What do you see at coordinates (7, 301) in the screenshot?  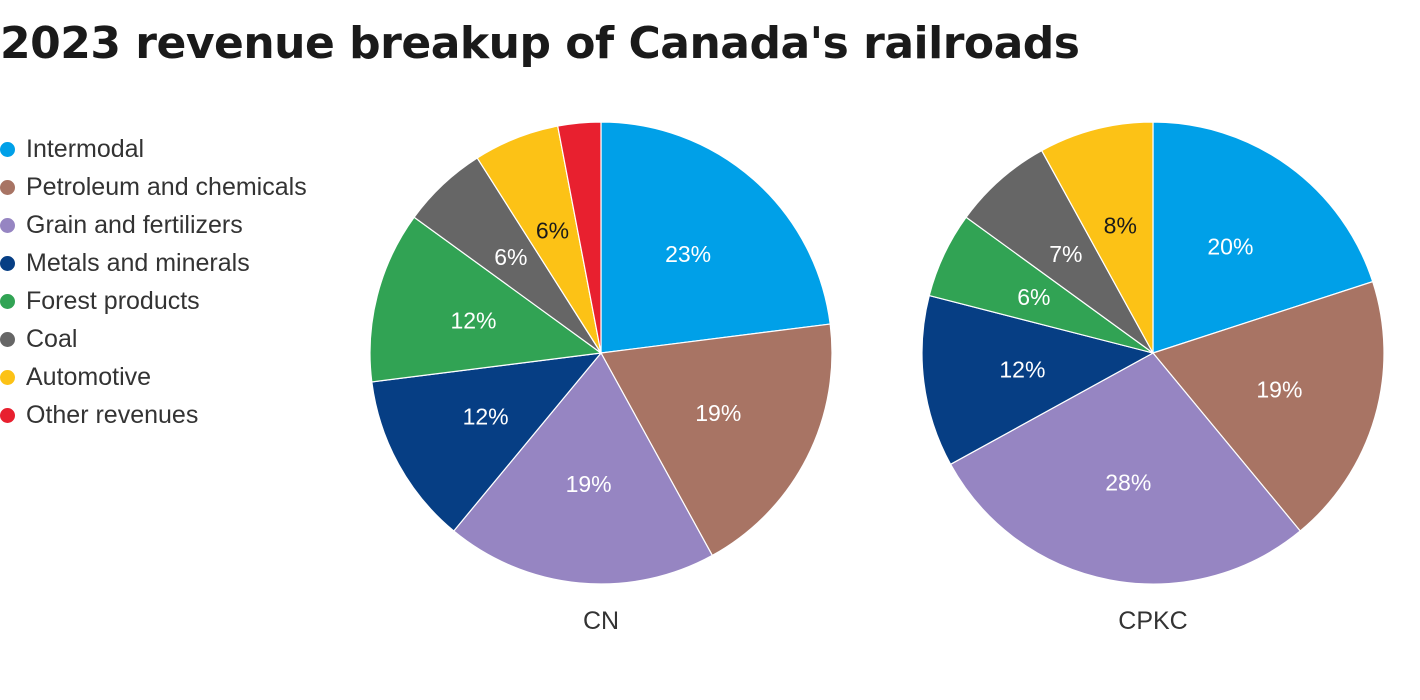 I see `legend-swatch-forest-products` at bounding box center [7, 301].